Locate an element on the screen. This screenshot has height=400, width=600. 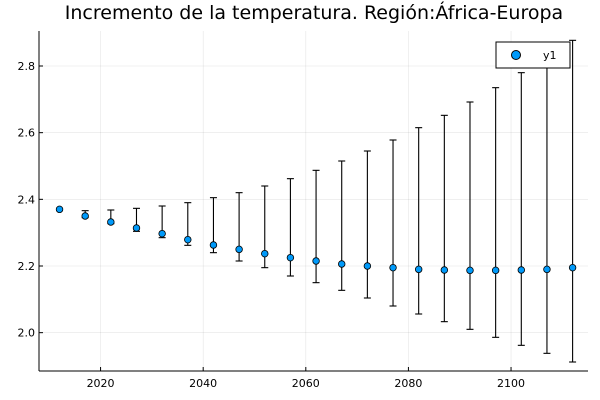
legend-label-y1: y1 is located at coordinates (550, 55).